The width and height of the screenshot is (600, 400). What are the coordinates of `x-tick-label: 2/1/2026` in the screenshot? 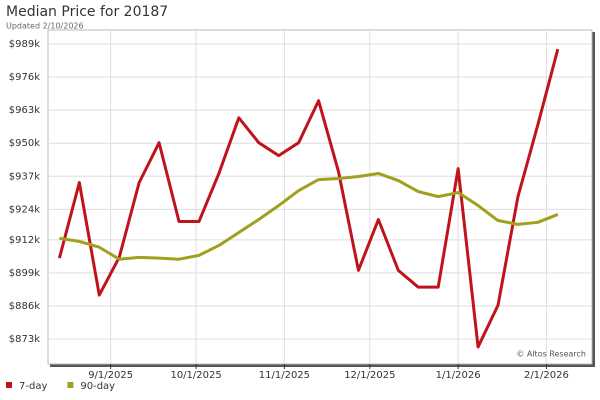 It's located at (546, 375).